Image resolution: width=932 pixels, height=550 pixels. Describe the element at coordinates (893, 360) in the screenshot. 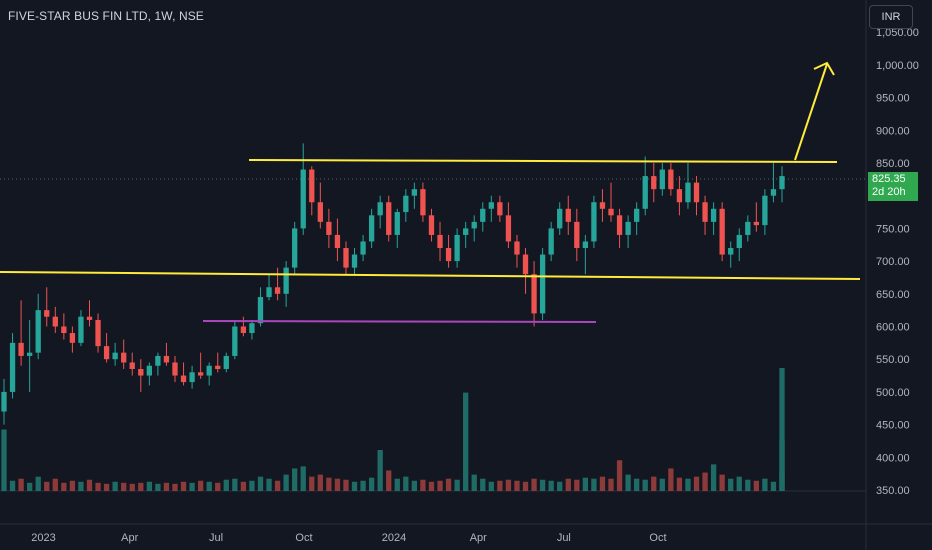

I see `price-tick-label: 550.00` at that location.